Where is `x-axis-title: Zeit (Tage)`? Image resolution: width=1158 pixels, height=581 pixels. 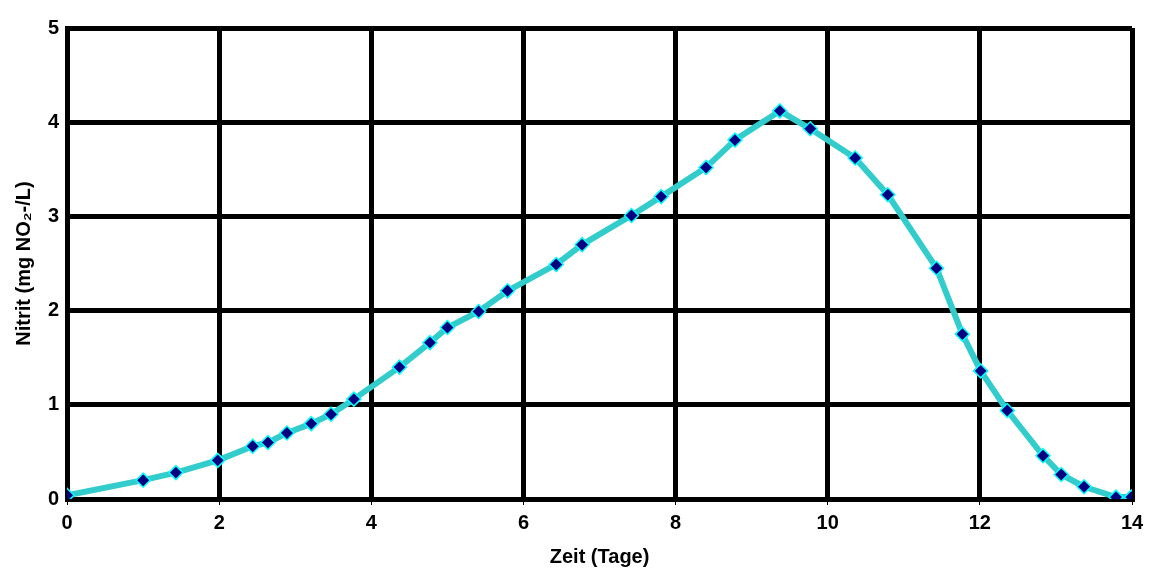
x-axis-title: Zeit (Tage) is located at coordinates (599, 555).